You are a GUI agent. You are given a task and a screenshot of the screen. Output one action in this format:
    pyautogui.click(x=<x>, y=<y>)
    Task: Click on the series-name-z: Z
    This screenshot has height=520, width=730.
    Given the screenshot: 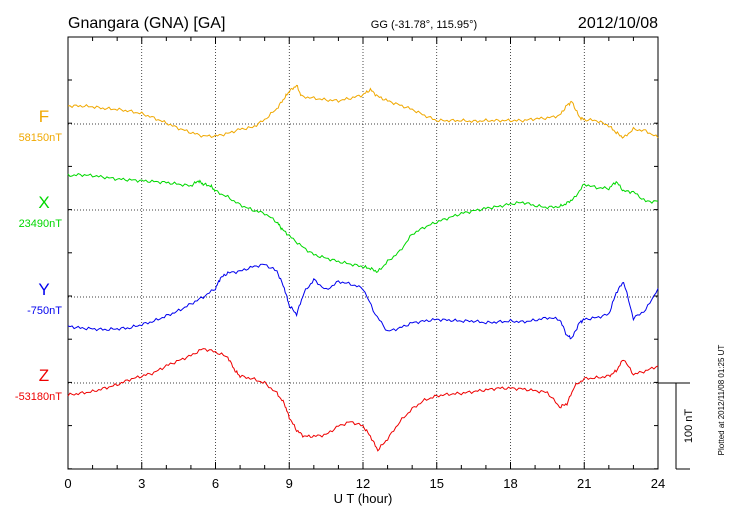 What is the action you would take?
    pyautogui.click(x=44, y=375)
    